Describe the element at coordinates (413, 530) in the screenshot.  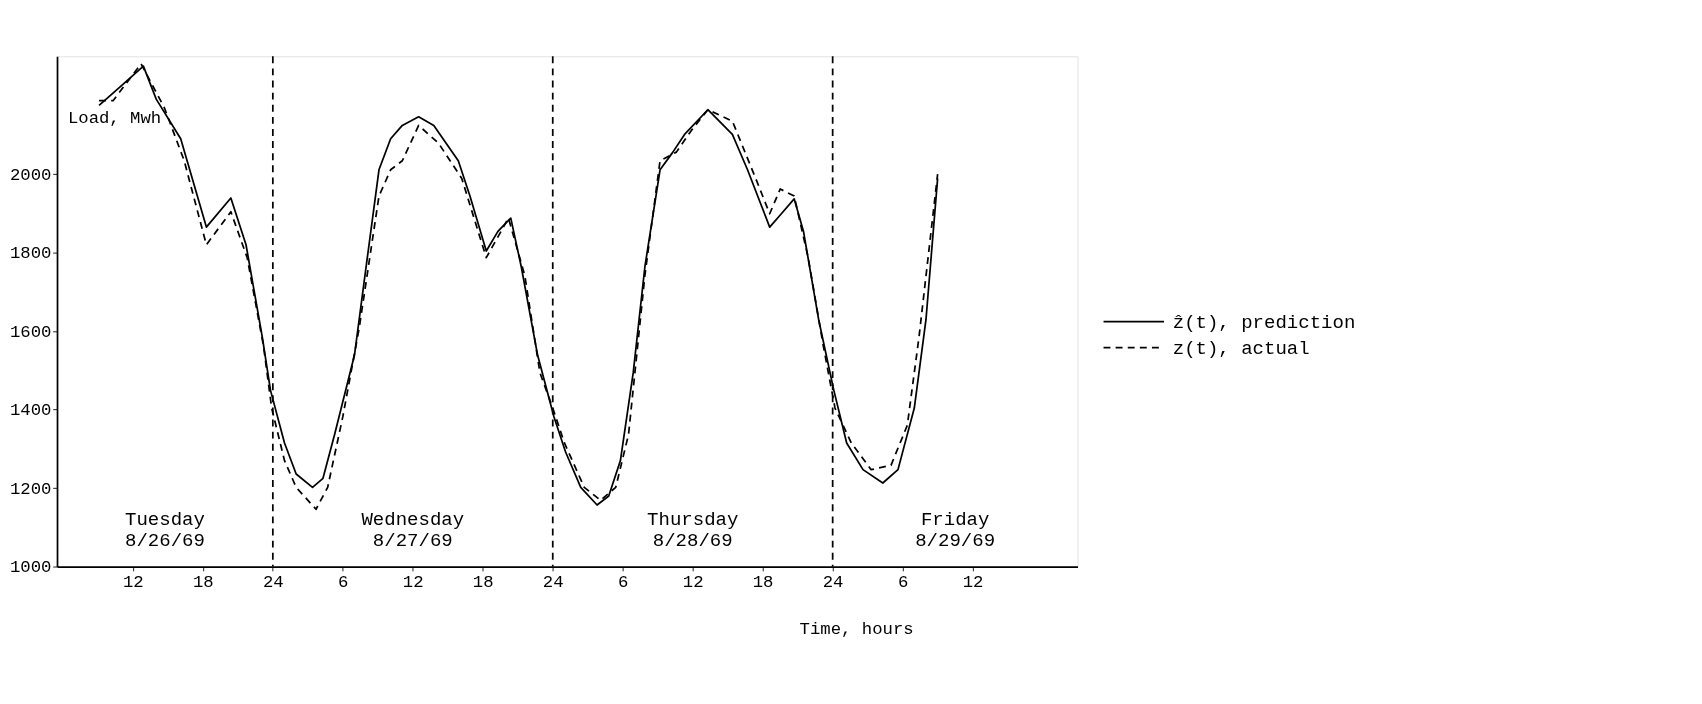
I see `annotation: Wednesday 8/27/69` at that location.